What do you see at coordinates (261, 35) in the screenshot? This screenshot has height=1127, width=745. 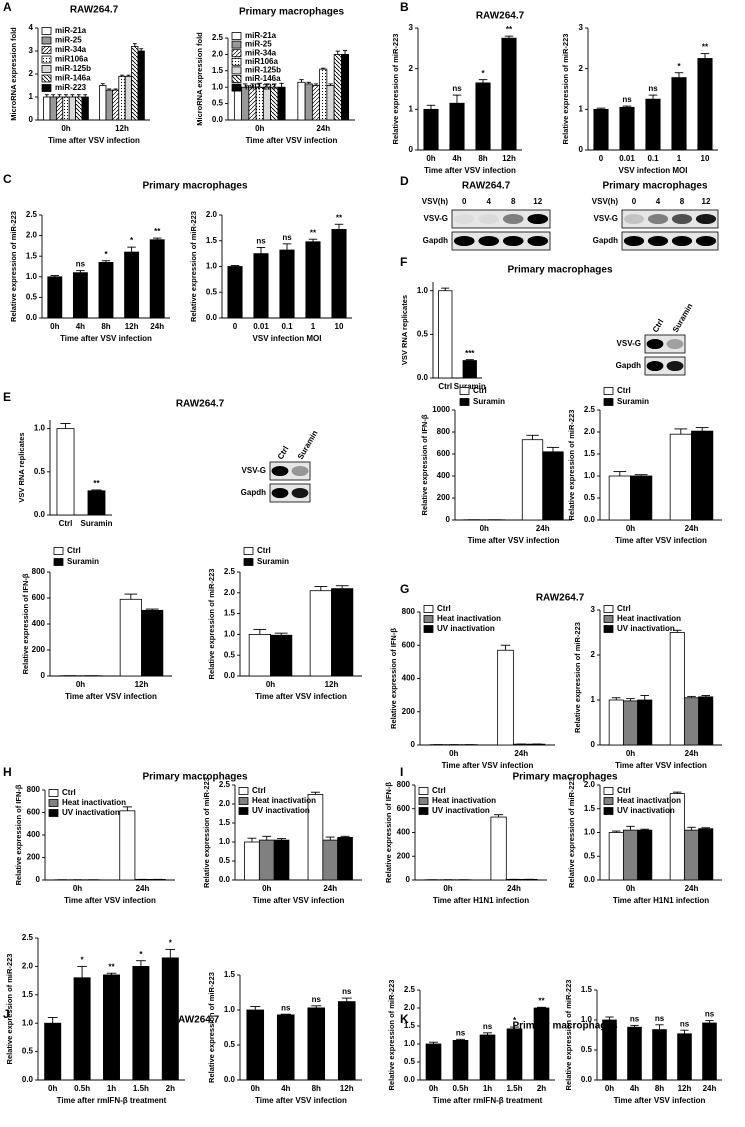 I see `legend-label: miR-21a` at bounding box center [261, 35].